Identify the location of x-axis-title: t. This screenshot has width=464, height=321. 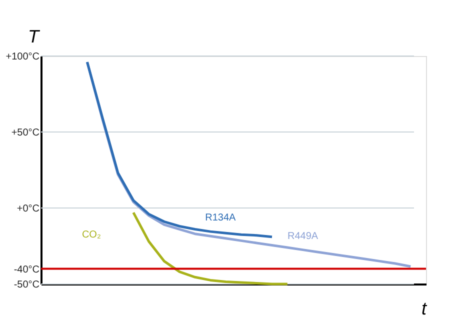
(424, 308).